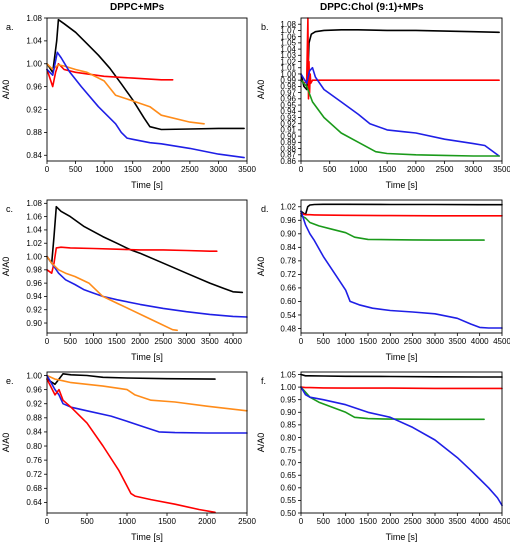  Describe the element at coordinates (501, 521) in the screenshot. I see `x-tick-label: 4500` at that location.